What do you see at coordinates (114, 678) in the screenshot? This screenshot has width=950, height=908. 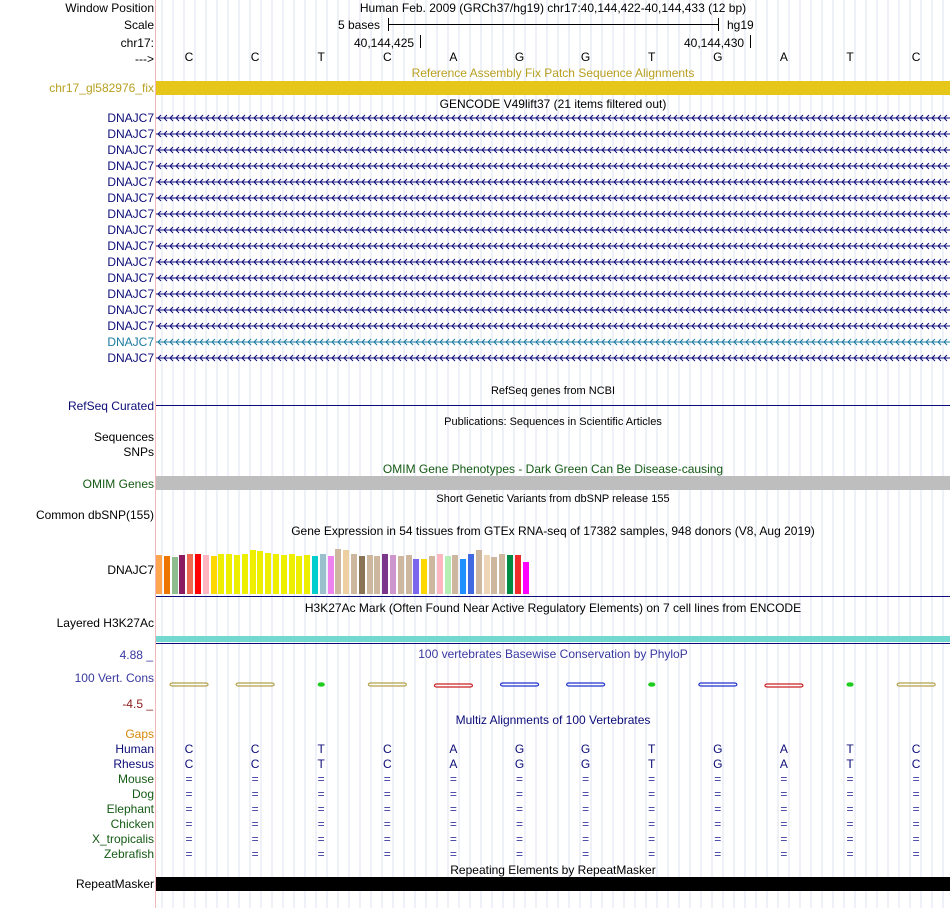 I see `phylop-track-label: 100 Vert. Cons` at bounding box center [114, 678].